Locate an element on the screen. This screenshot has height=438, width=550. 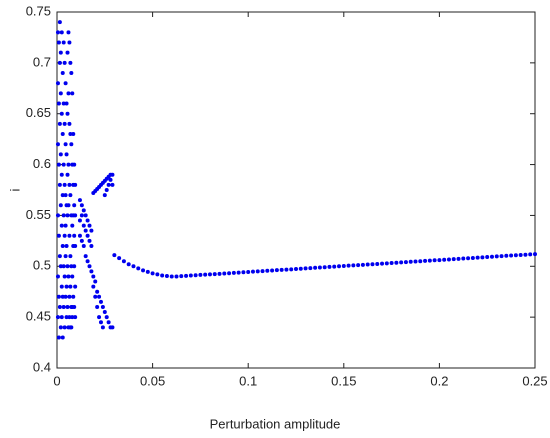
x-tick-label: 0 is located at coordinates (56, 380).